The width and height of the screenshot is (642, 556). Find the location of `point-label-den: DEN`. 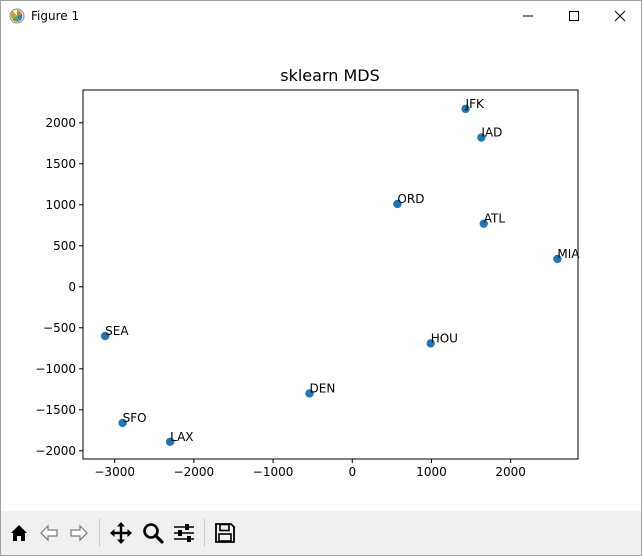

point-label-den: DEN is located at coordinates (323, 388).